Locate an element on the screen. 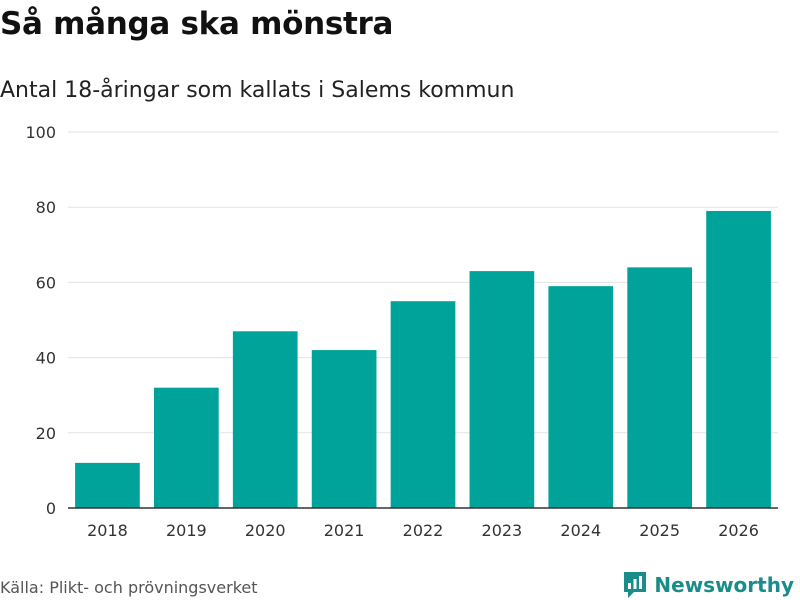 The height and width of the screenshot is (600, 800). x-tick-label: 2018 is located at coordinates (107, 530).